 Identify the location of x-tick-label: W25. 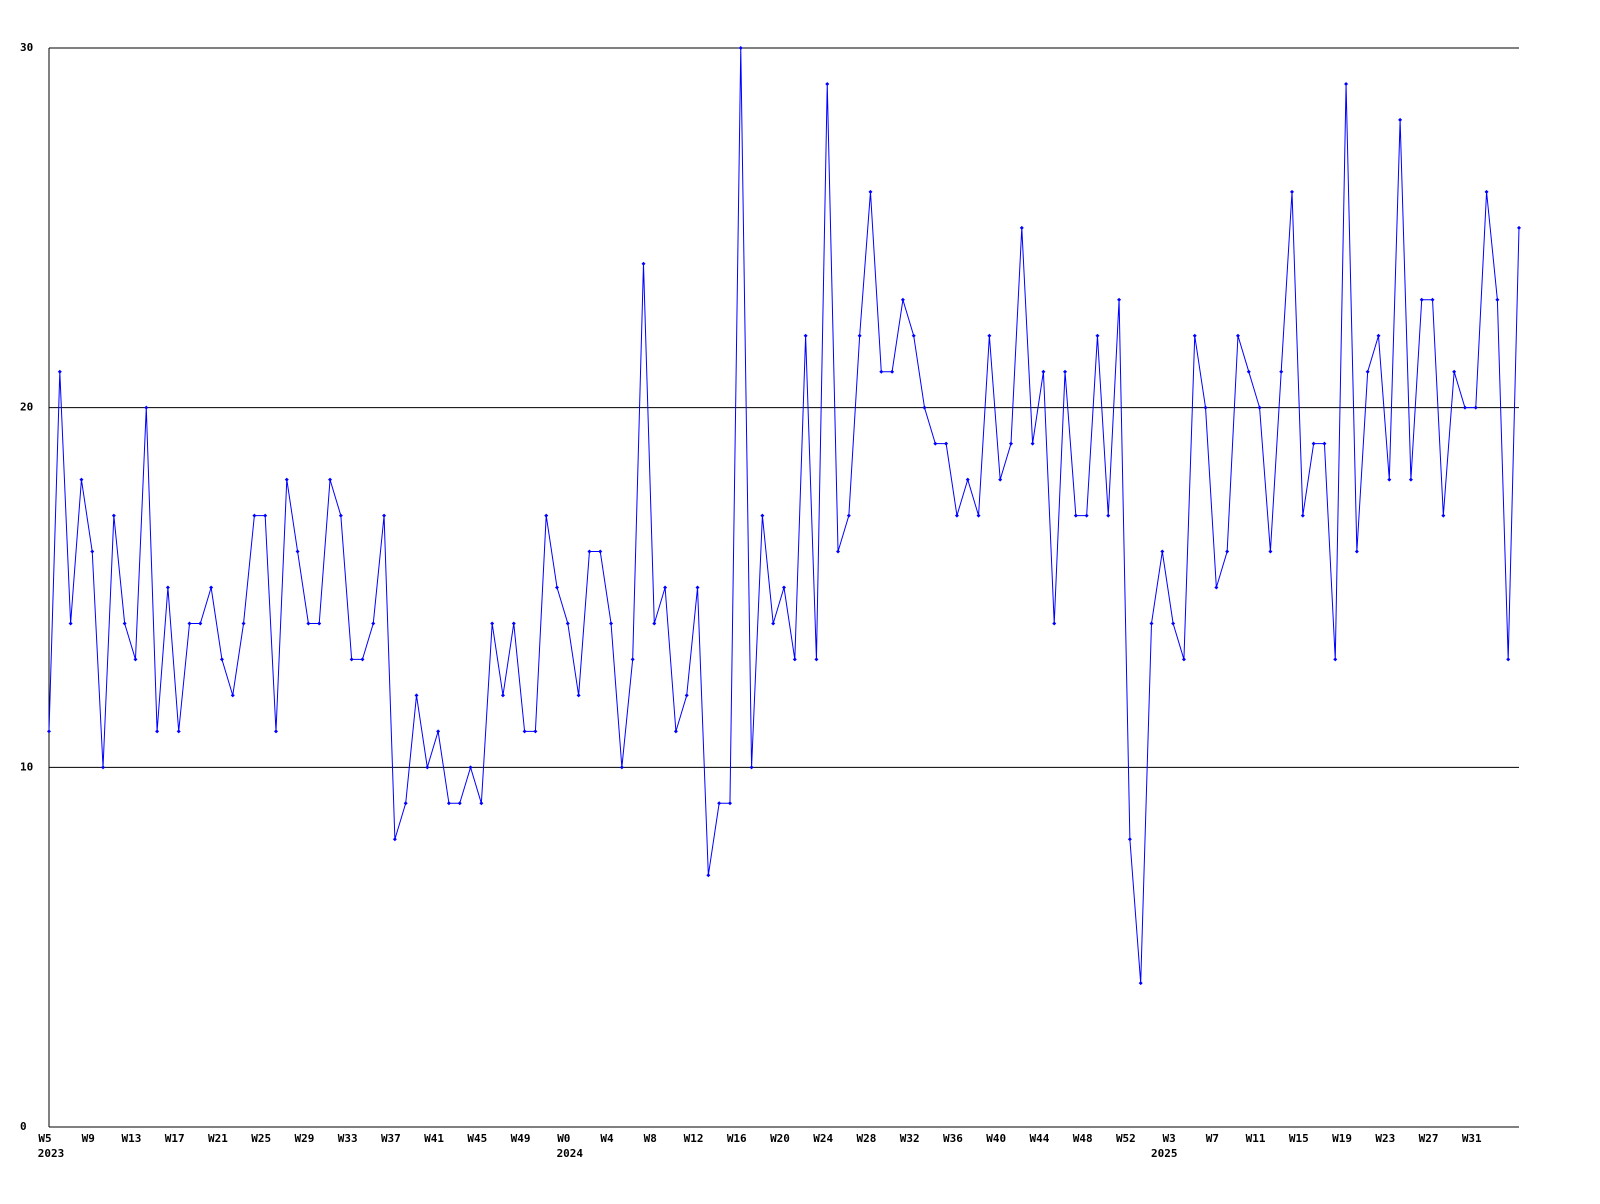
(261, 1138).